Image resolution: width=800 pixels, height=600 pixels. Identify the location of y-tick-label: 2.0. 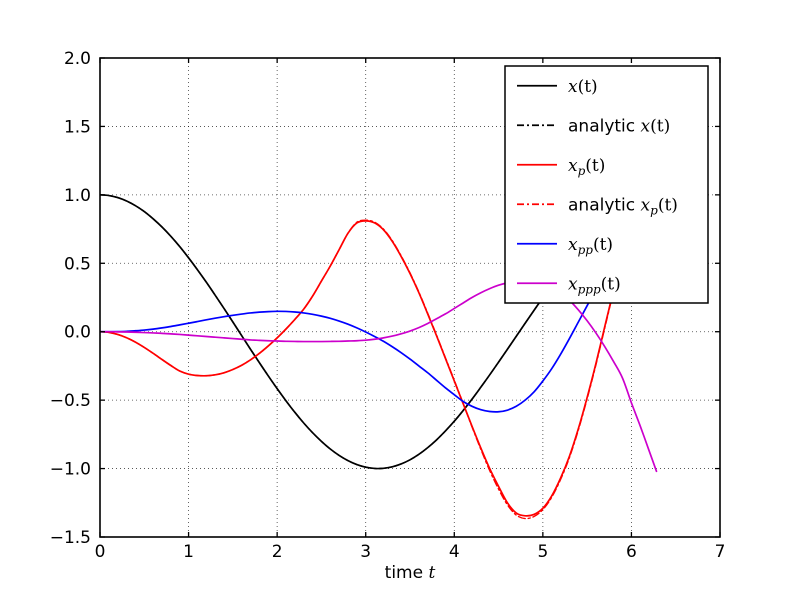
(77, 59).